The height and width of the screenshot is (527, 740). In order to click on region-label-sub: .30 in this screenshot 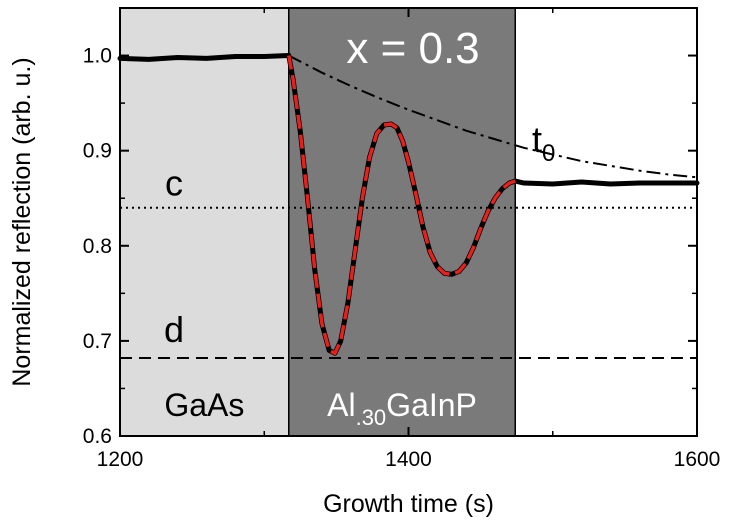, I will do `click(371, 417)`.